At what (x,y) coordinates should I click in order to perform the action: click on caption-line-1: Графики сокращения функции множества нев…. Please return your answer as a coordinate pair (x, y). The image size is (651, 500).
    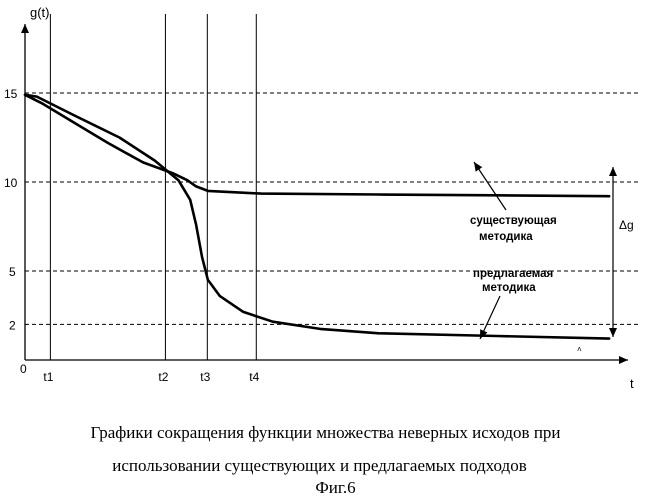
    Looking at the image, I should click on (325, 432).